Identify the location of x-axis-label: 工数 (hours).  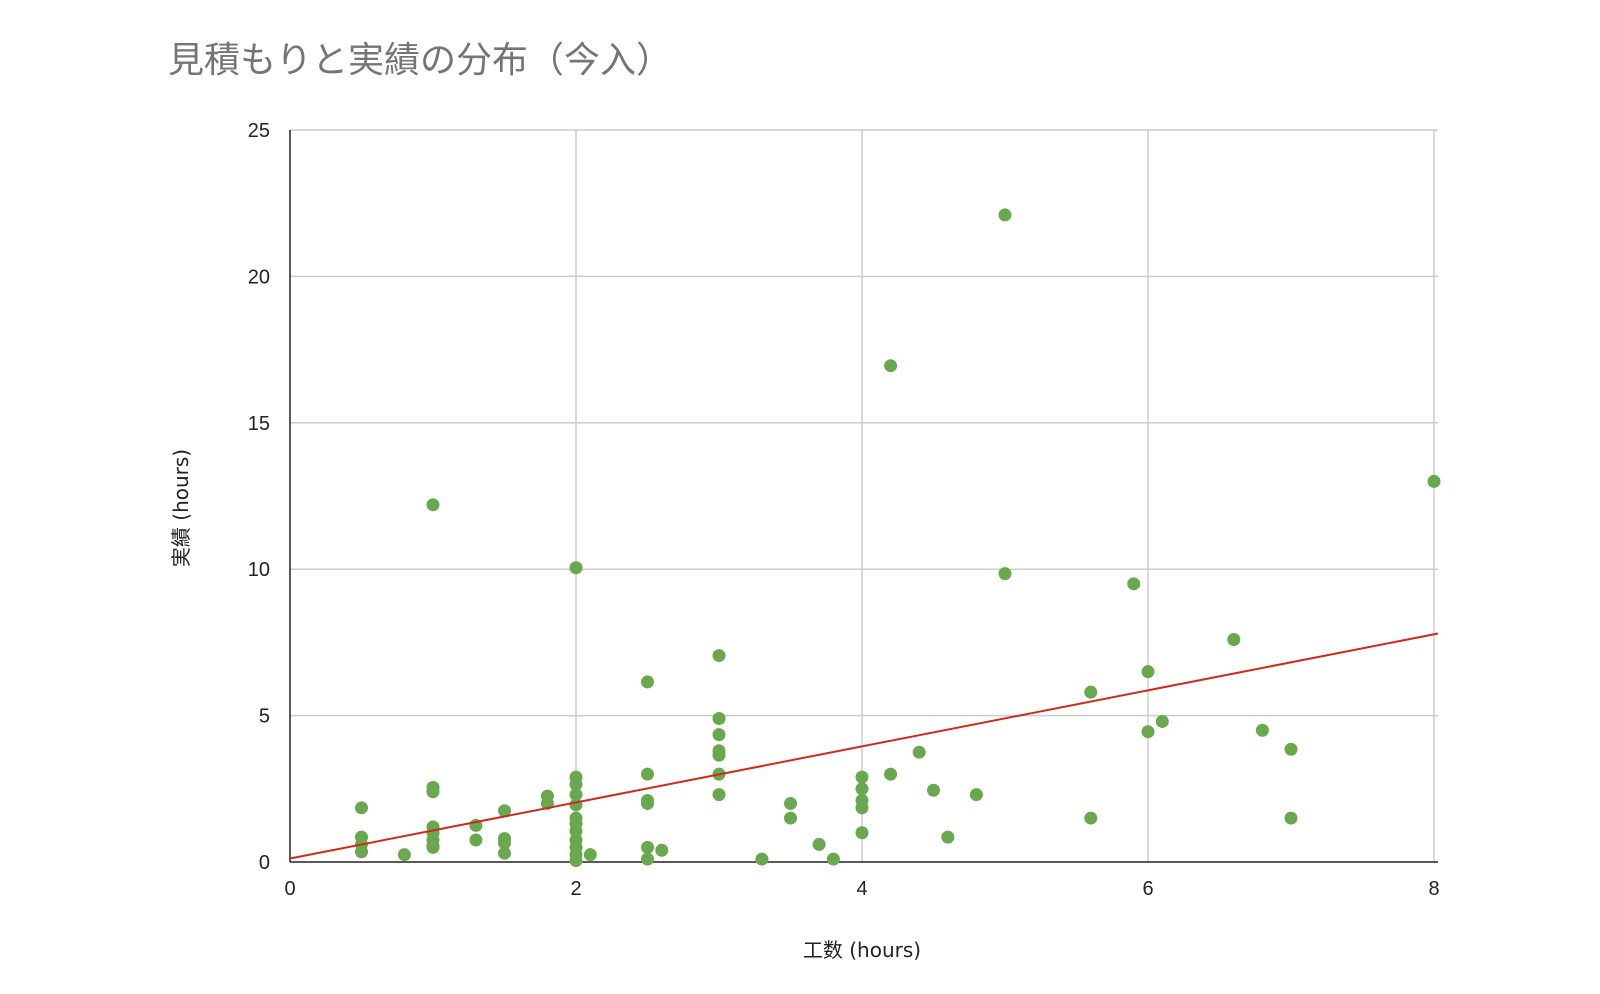
(862, 950).